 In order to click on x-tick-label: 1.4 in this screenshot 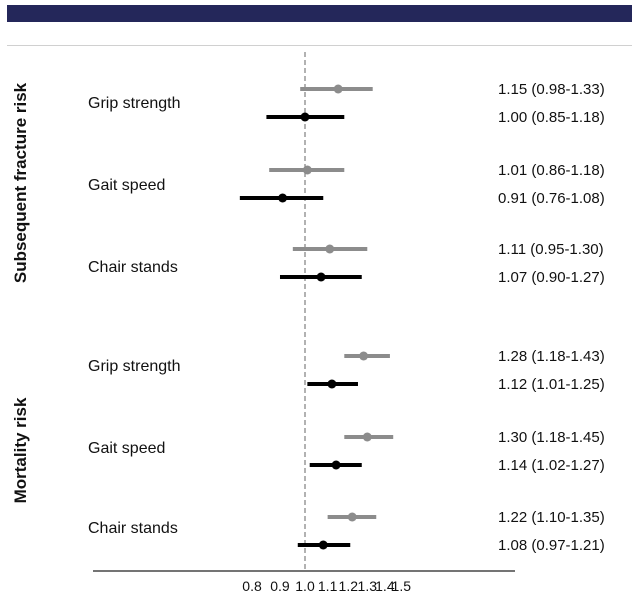, I will do `click(385, 586)`.